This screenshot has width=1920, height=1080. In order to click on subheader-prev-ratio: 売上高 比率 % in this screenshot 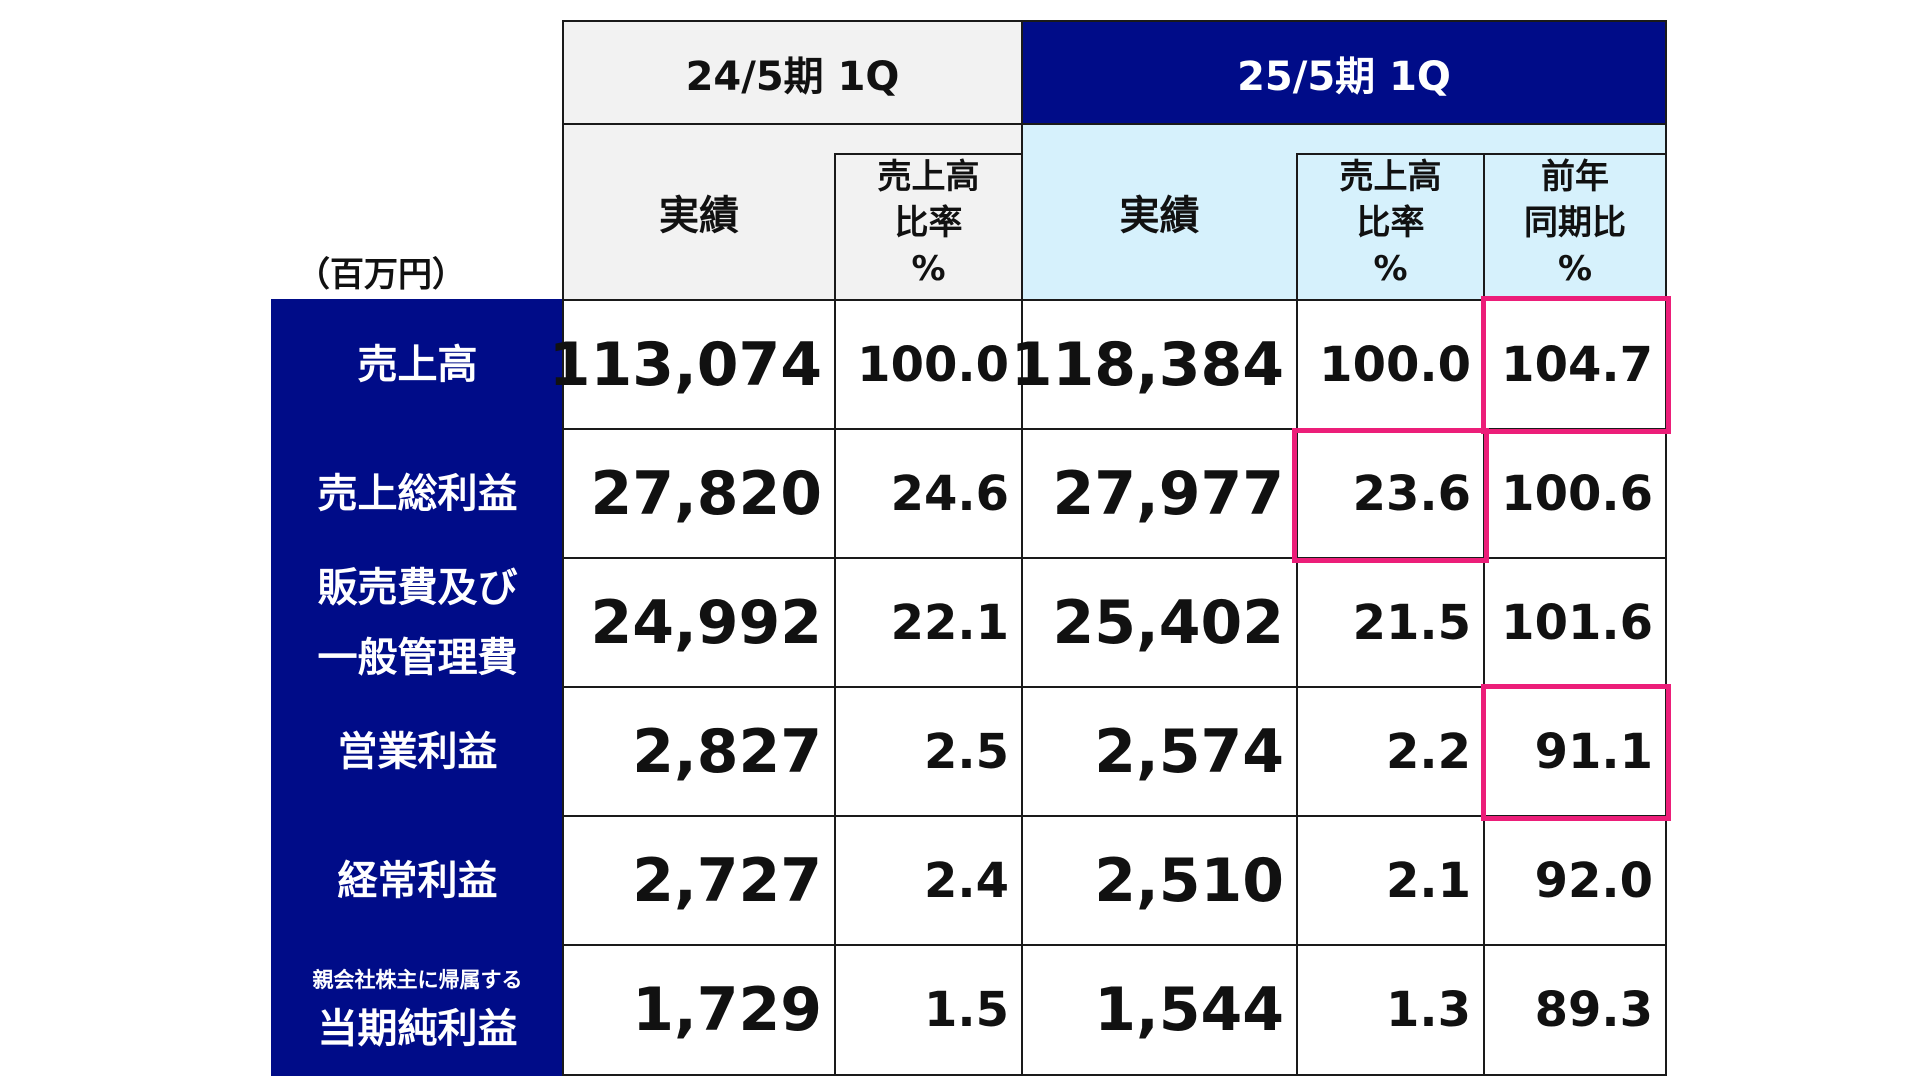, I will do `click(928, 227)`.